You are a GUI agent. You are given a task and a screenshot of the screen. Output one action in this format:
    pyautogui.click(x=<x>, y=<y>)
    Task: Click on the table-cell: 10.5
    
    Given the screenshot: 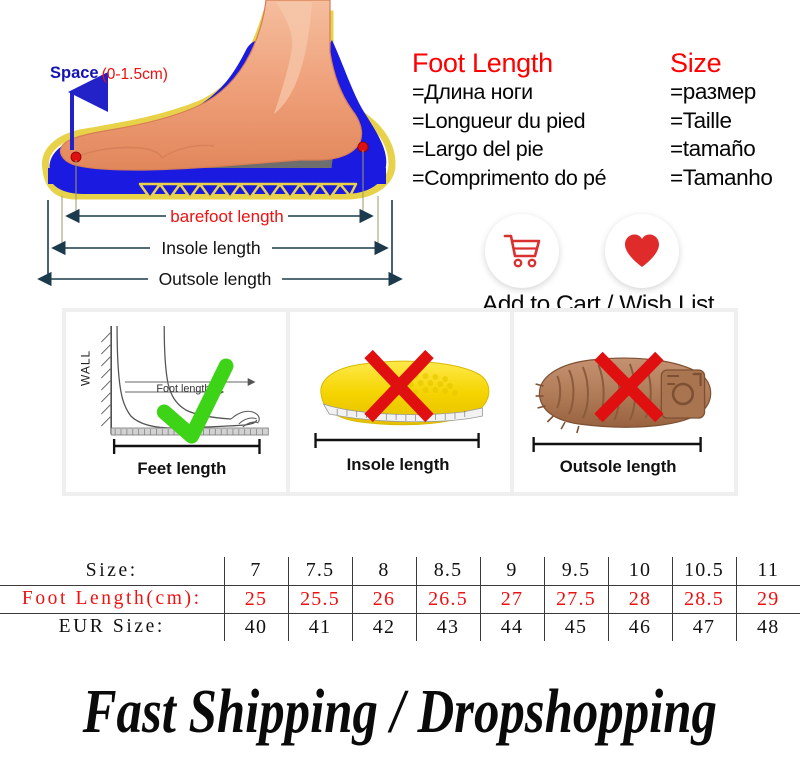 What is the action you would take?
    pyautogui.click(x=704, y=571)
    